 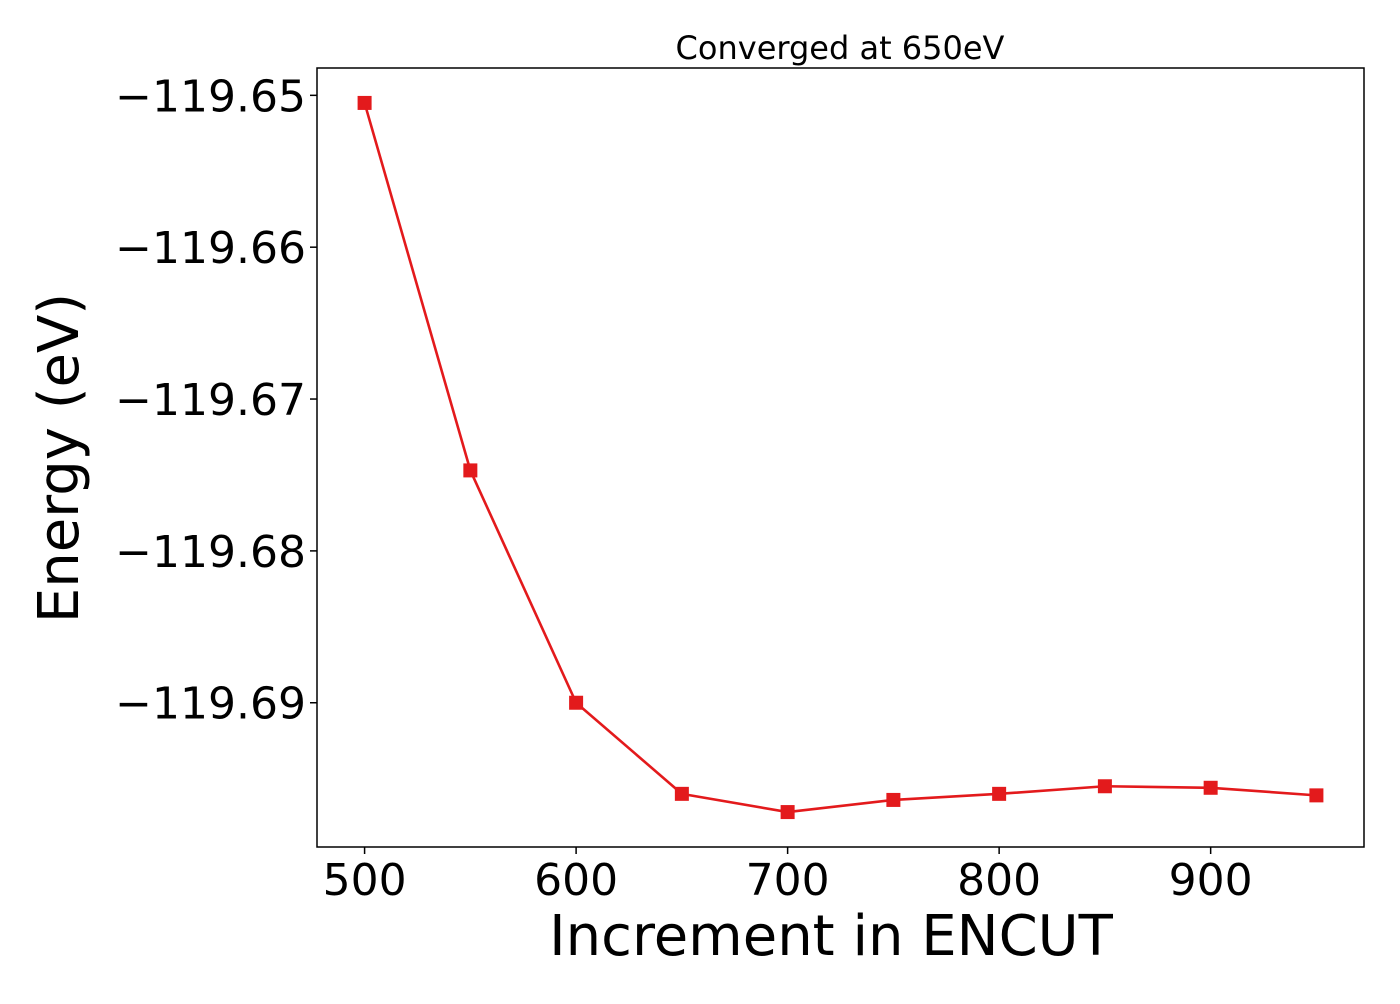 What do you see at coordinates (365, 880) in the screenshot?
I see `x-tick-label: 500` at bounding box center [365, 880].